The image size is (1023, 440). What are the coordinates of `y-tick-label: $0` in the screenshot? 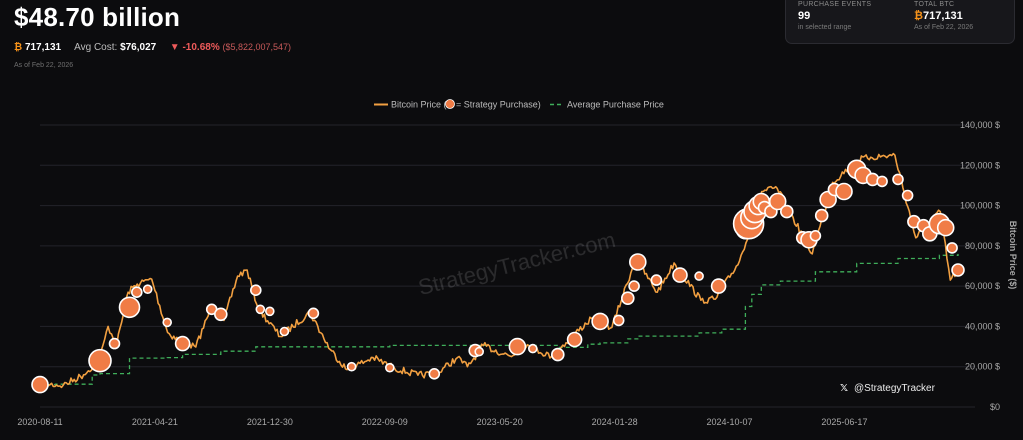 It's located at (995, 407).